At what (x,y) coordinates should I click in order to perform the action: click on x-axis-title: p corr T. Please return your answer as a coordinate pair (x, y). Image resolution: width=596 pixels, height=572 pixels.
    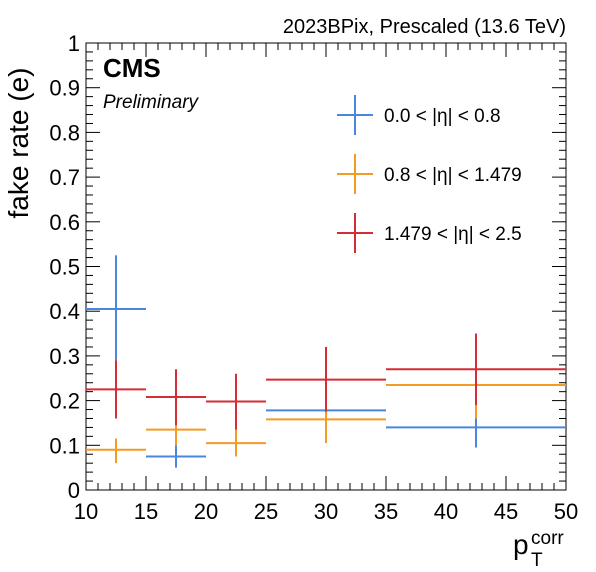
    Looking at the image, I should click on (538, 549).